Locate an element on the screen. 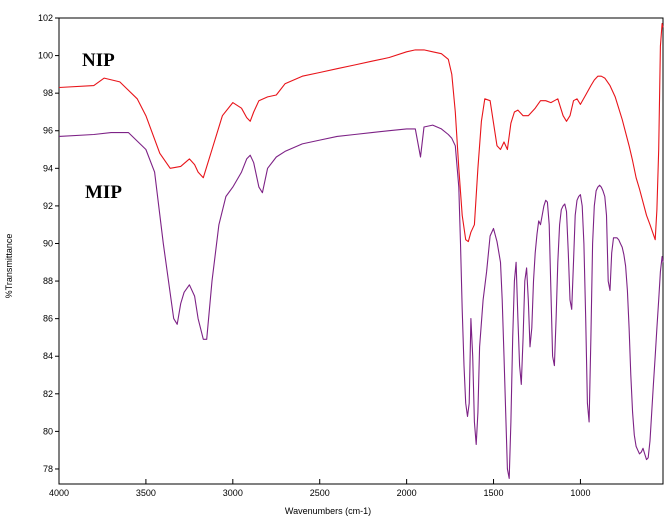  x-tick-label: 1500 is located at coordinates (494, 493).